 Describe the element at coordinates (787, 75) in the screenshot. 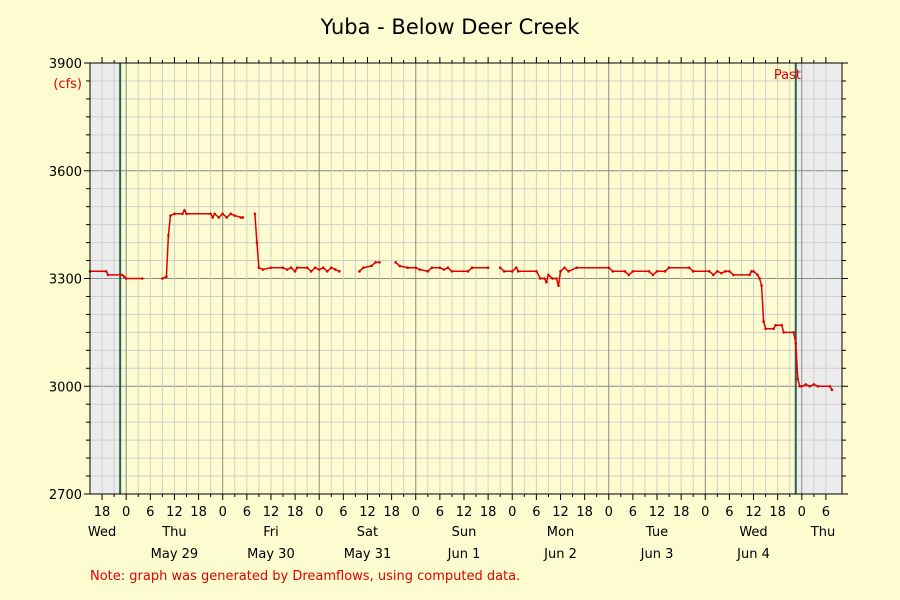

I see `past-label: Past` at that location.